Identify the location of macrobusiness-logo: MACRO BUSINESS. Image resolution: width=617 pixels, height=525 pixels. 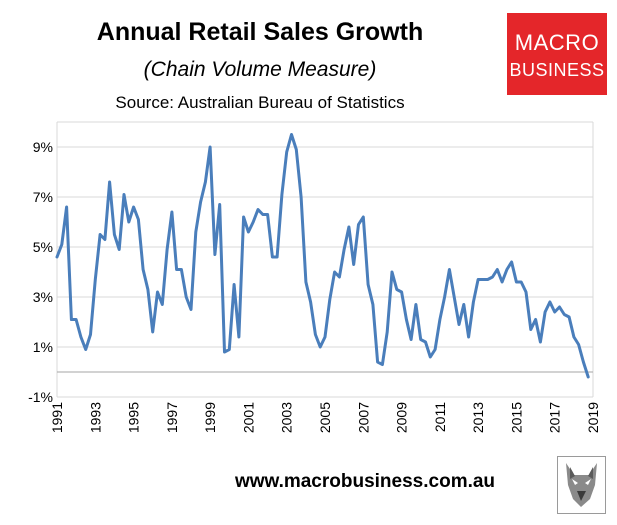
(557, 54).